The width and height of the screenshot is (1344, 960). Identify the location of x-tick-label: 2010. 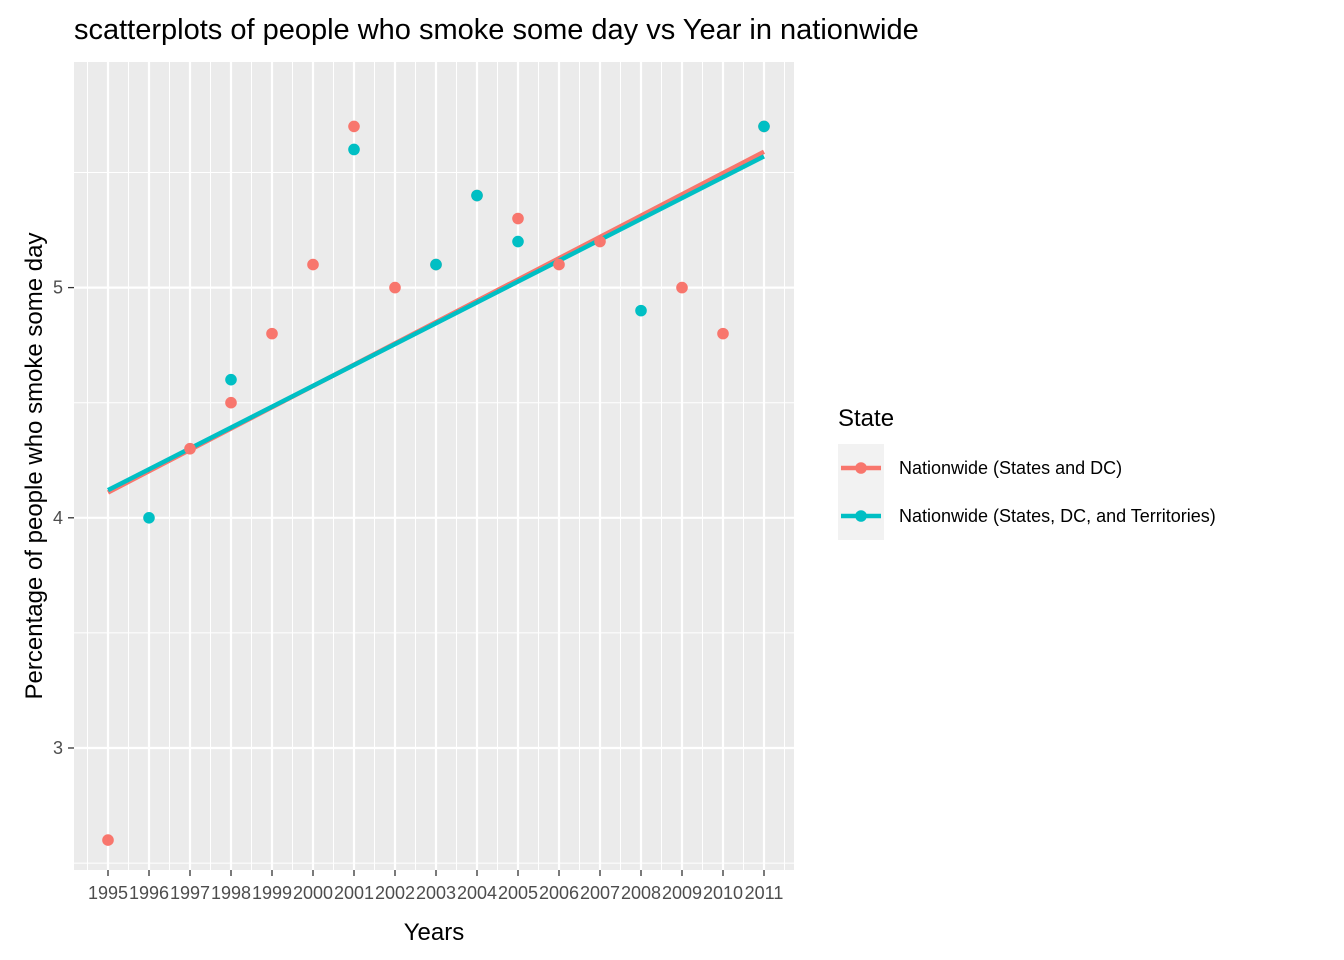
(723, 893).